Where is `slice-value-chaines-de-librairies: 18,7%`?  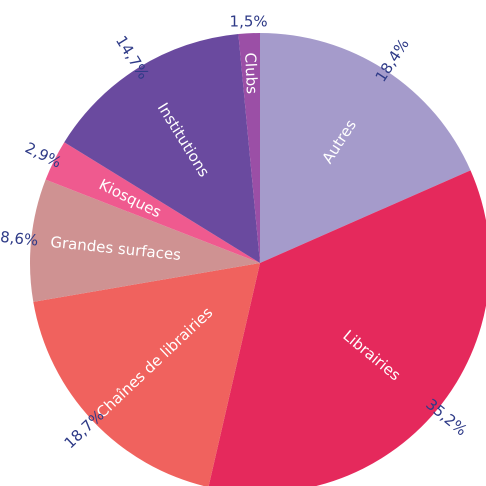 slice-value-chaines-de-librairies: 18,7% is located at coordinates (84, 429).